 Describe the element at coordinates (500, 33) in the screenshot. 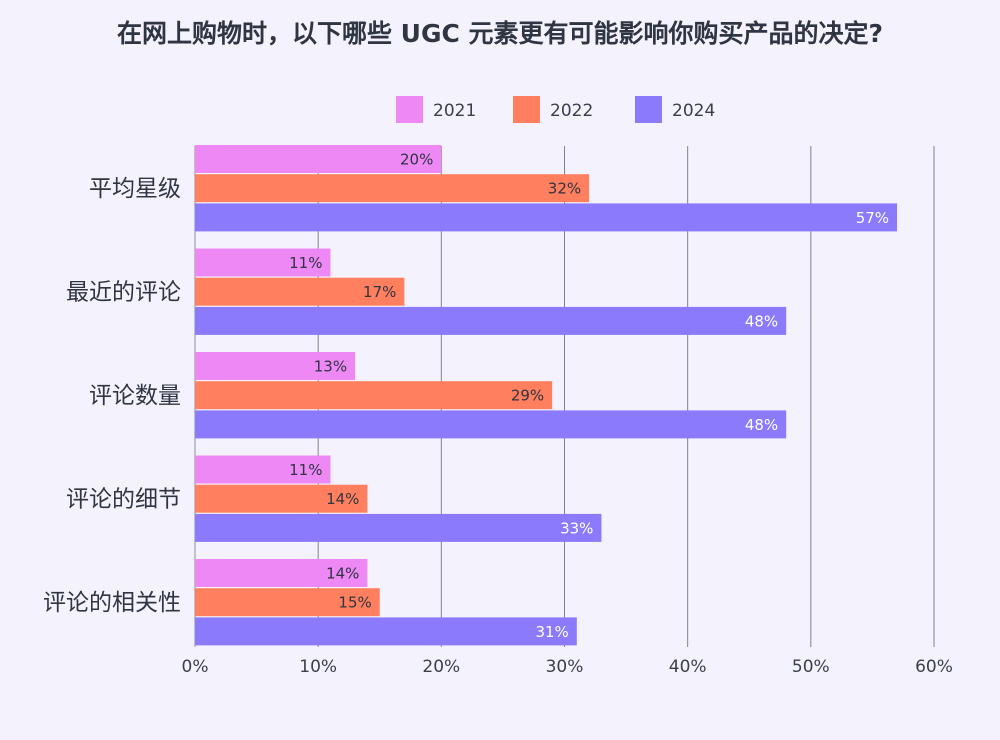

I see `chart-title: 在网上购物时，以下哪些 UGC 元素更有可能影响你购买产品的决定?` at that location.